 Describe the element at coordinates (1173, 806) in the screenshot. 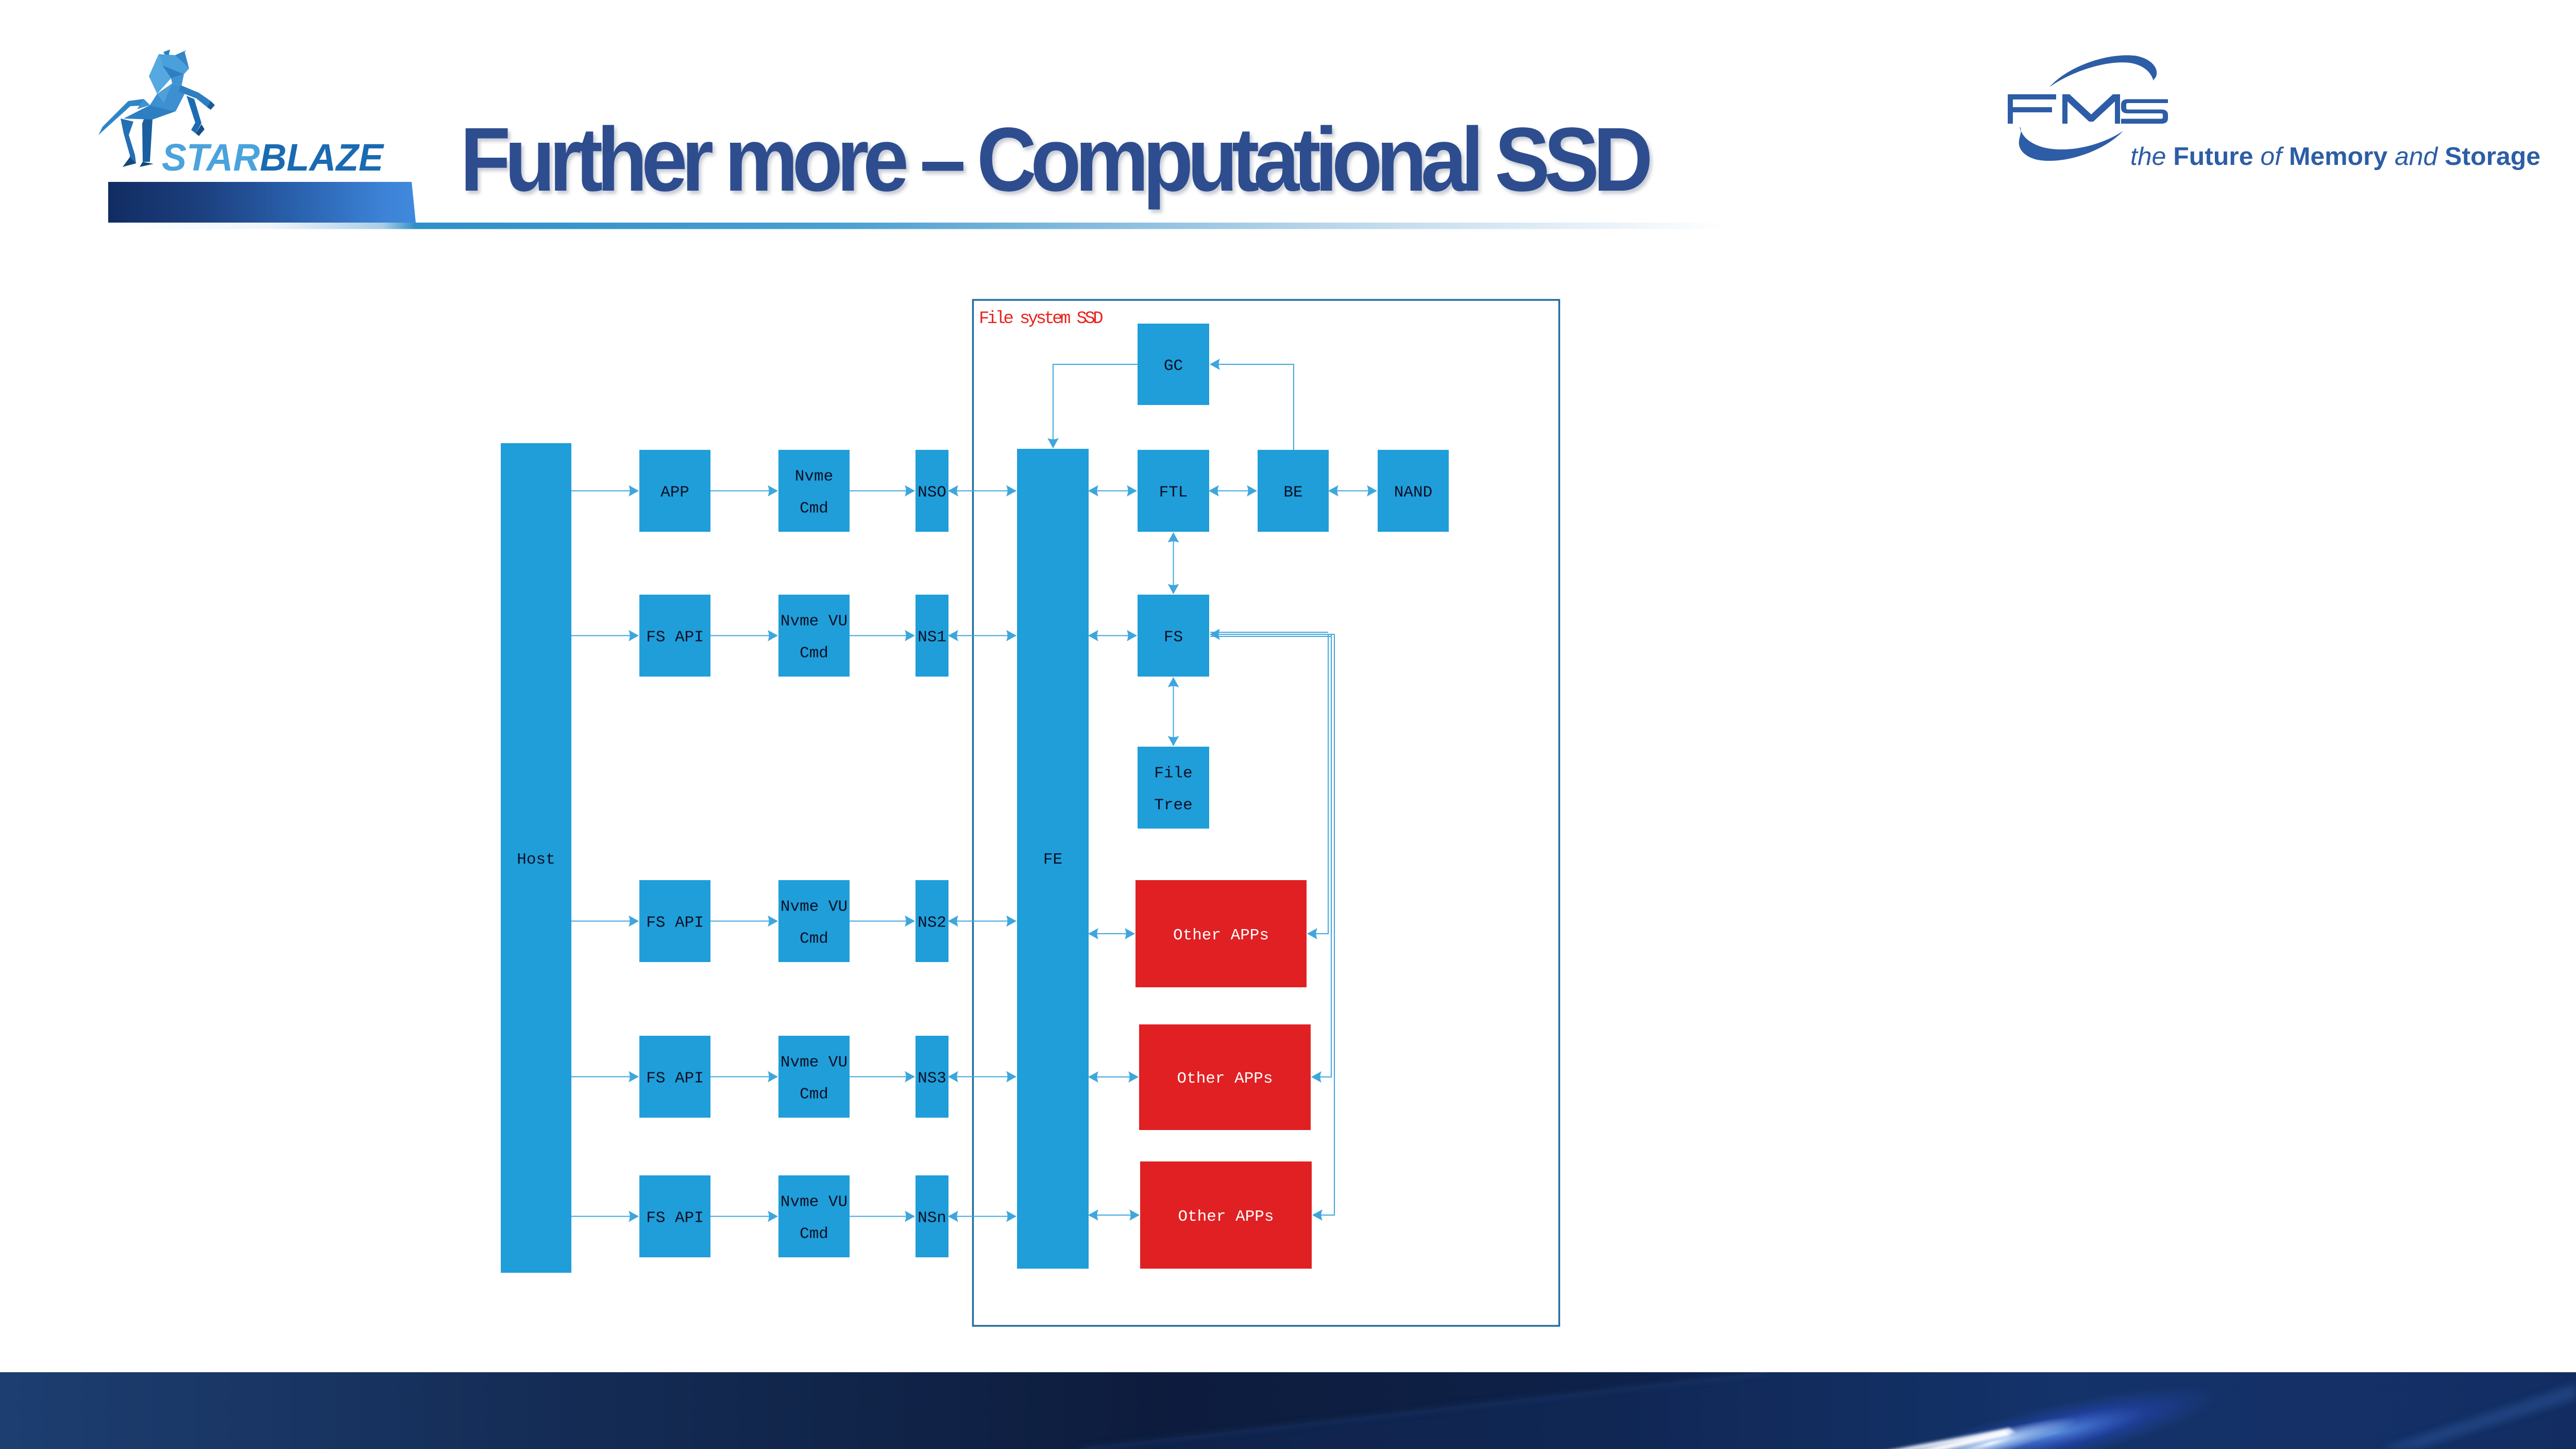

I see `svg-text: Tree` at that location.